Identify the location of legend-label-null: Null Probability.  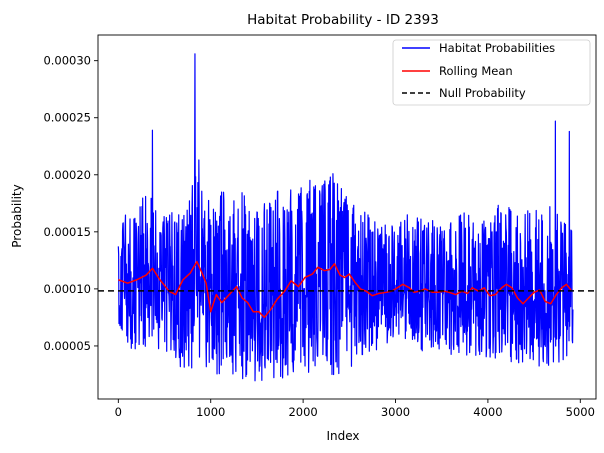
(482, 93).